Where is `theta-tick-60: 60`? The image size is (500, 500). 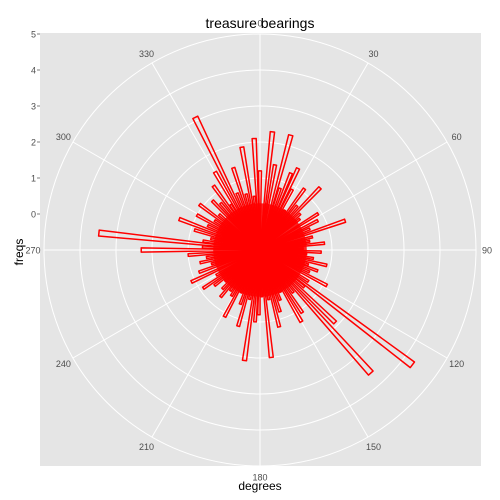
theta-tick-60: 60 is located at coordinates (457, 137).